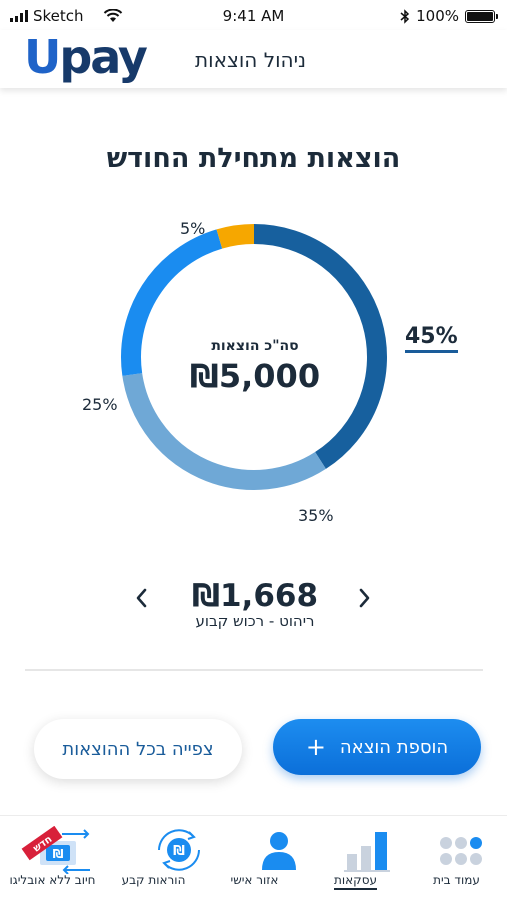  I want to click on plus-icon: +, so click(315, 747).